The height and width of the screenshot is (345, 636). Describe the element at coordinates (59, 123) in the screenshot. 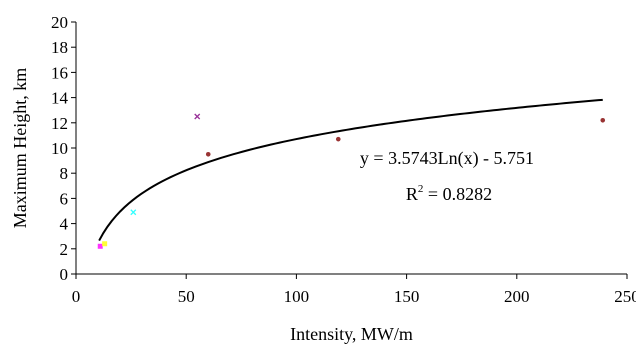

I see `y-tick-label: 12` at that location.